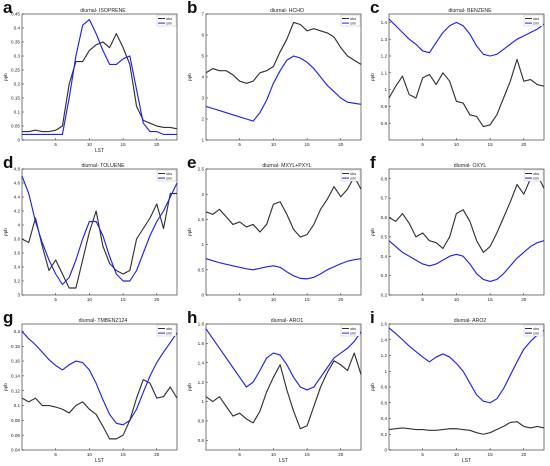  Describe the element at coordinates (384, 39) in the screenshot. I see `y-tick-label: 1.3` at that location.